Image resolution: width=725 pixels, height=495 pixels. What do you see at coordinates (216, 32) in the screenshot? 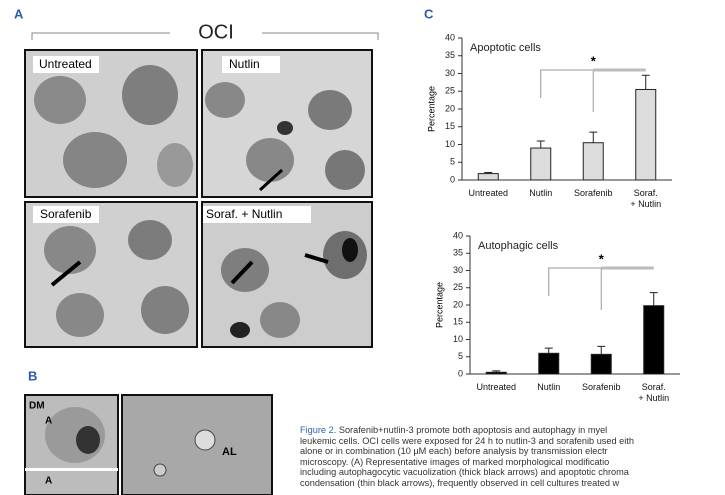
I see `group-label: OCI` at bounding box center [216, 32].